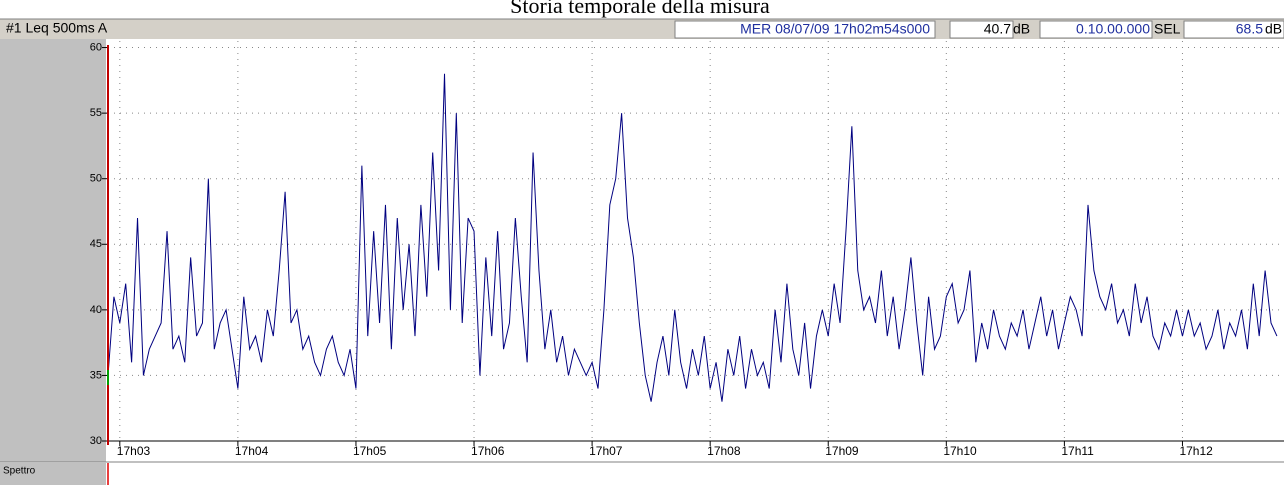 This screenshot has width=1284, height=485. Describe the element at coordinates (96, 310) in the screenshot. I see `y-tick-label: 40` at that location.